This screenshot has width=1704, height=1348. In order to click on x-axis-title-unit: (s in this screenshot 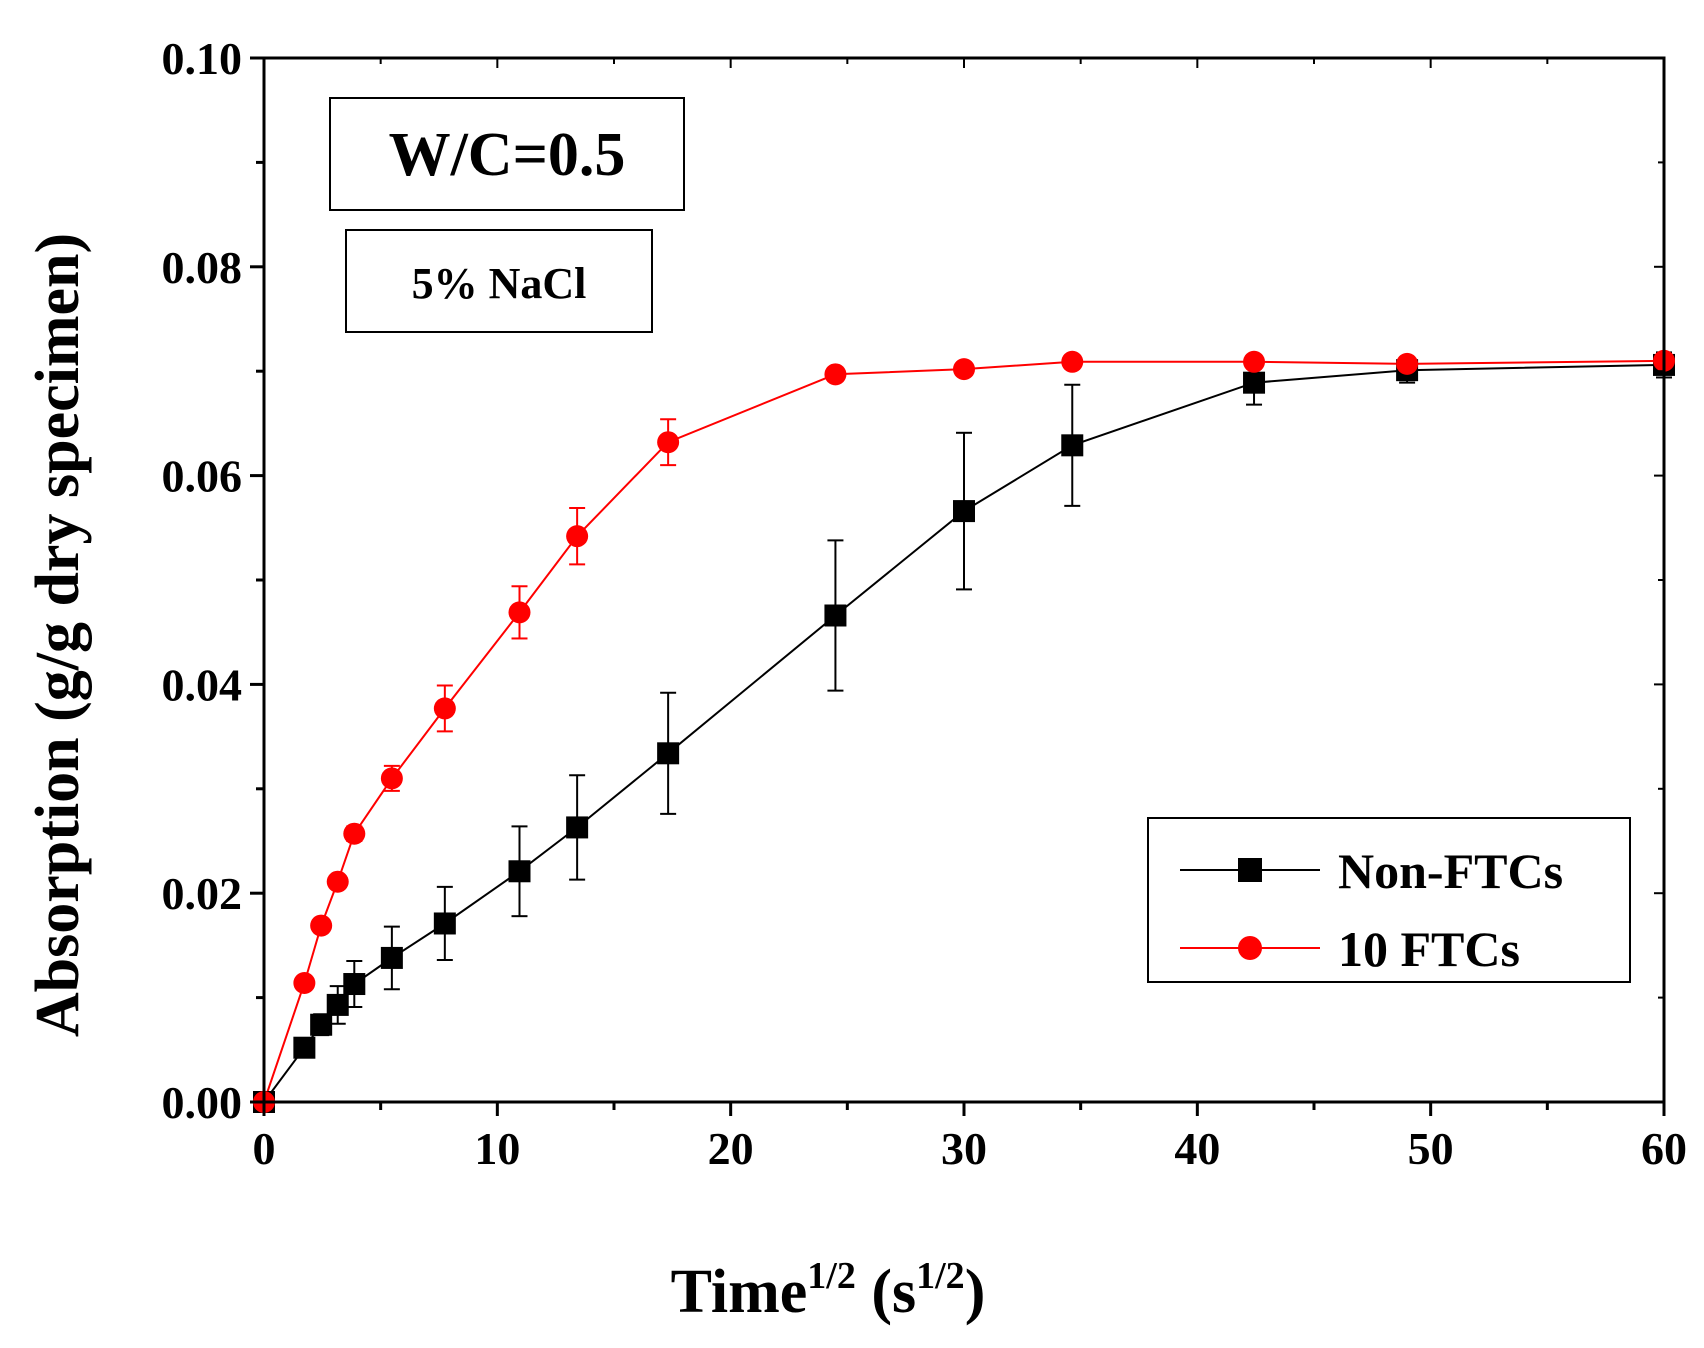, I will do `click(886, 1292)`.